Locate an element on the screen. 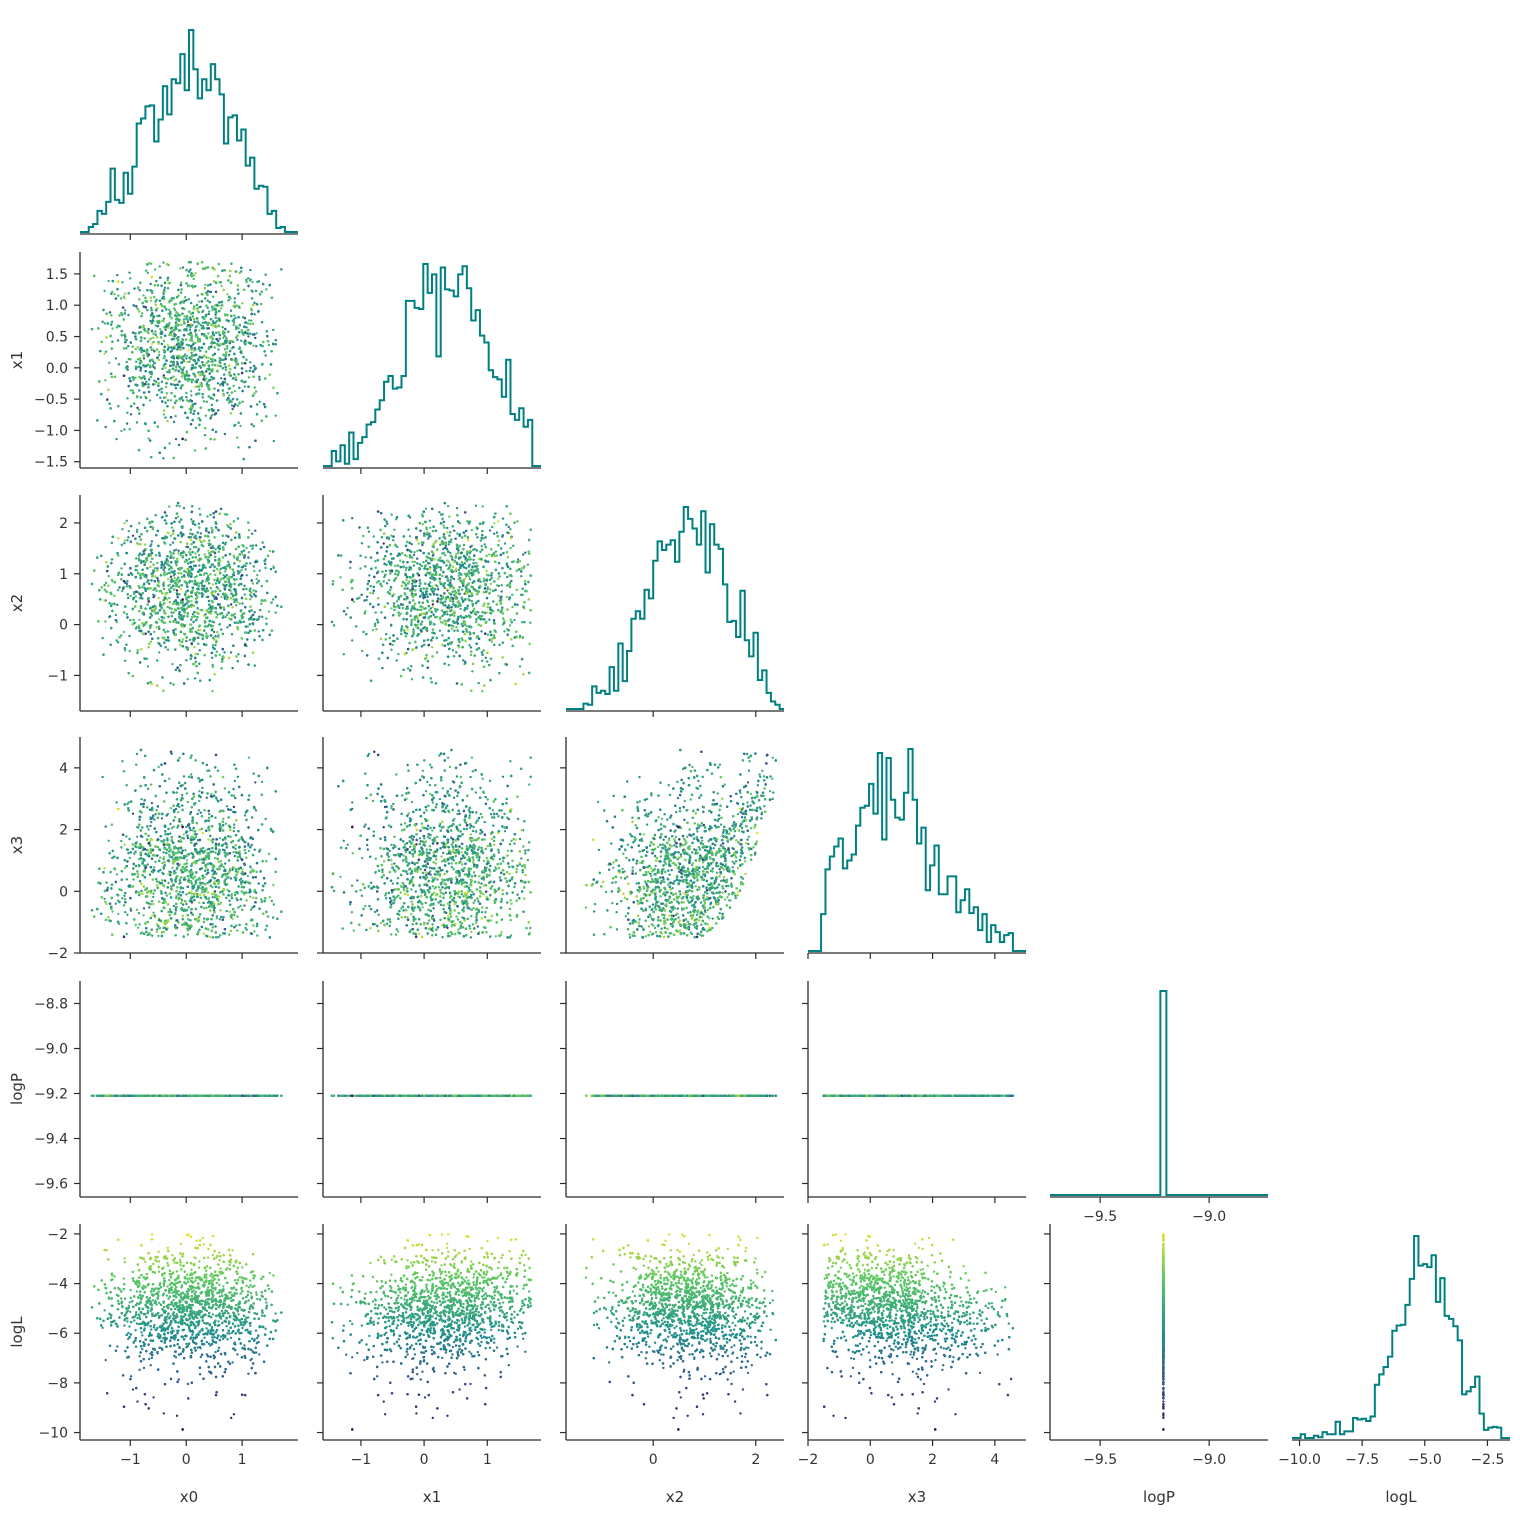 This screenshot has height=1513, width=1520. histogram-logL is located at coordinates (1401, 1337).